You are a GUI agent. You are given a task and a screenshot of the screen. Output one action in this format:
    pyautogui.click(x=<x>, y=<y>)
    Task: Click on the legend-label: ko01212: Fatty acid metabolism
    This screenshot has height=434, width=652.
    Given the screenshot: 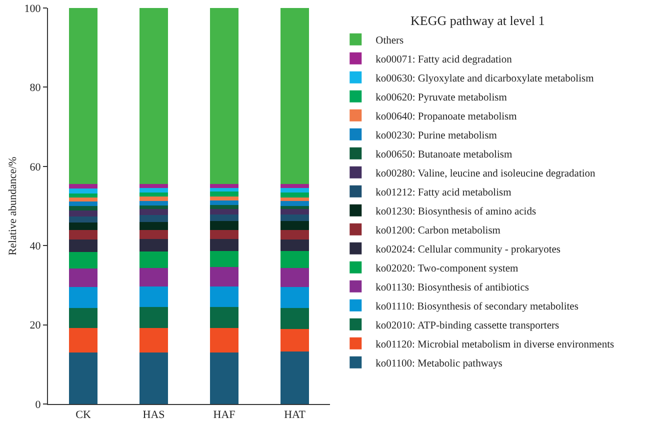 What is the action you would take?
    pyautogui.click(x=444, y=192)
    